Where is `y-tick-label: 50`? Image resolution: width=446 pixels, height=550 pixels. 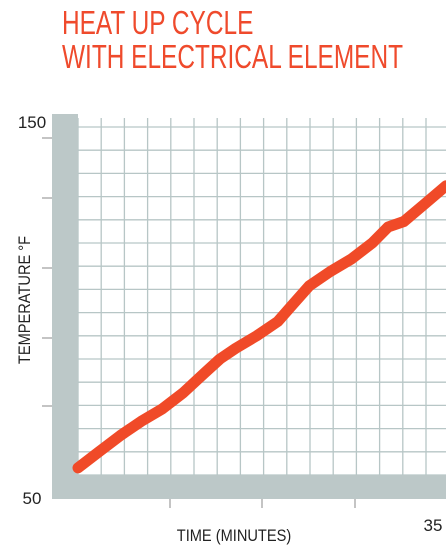
y-tick-label: 50 is located at coordinates (32, 498).